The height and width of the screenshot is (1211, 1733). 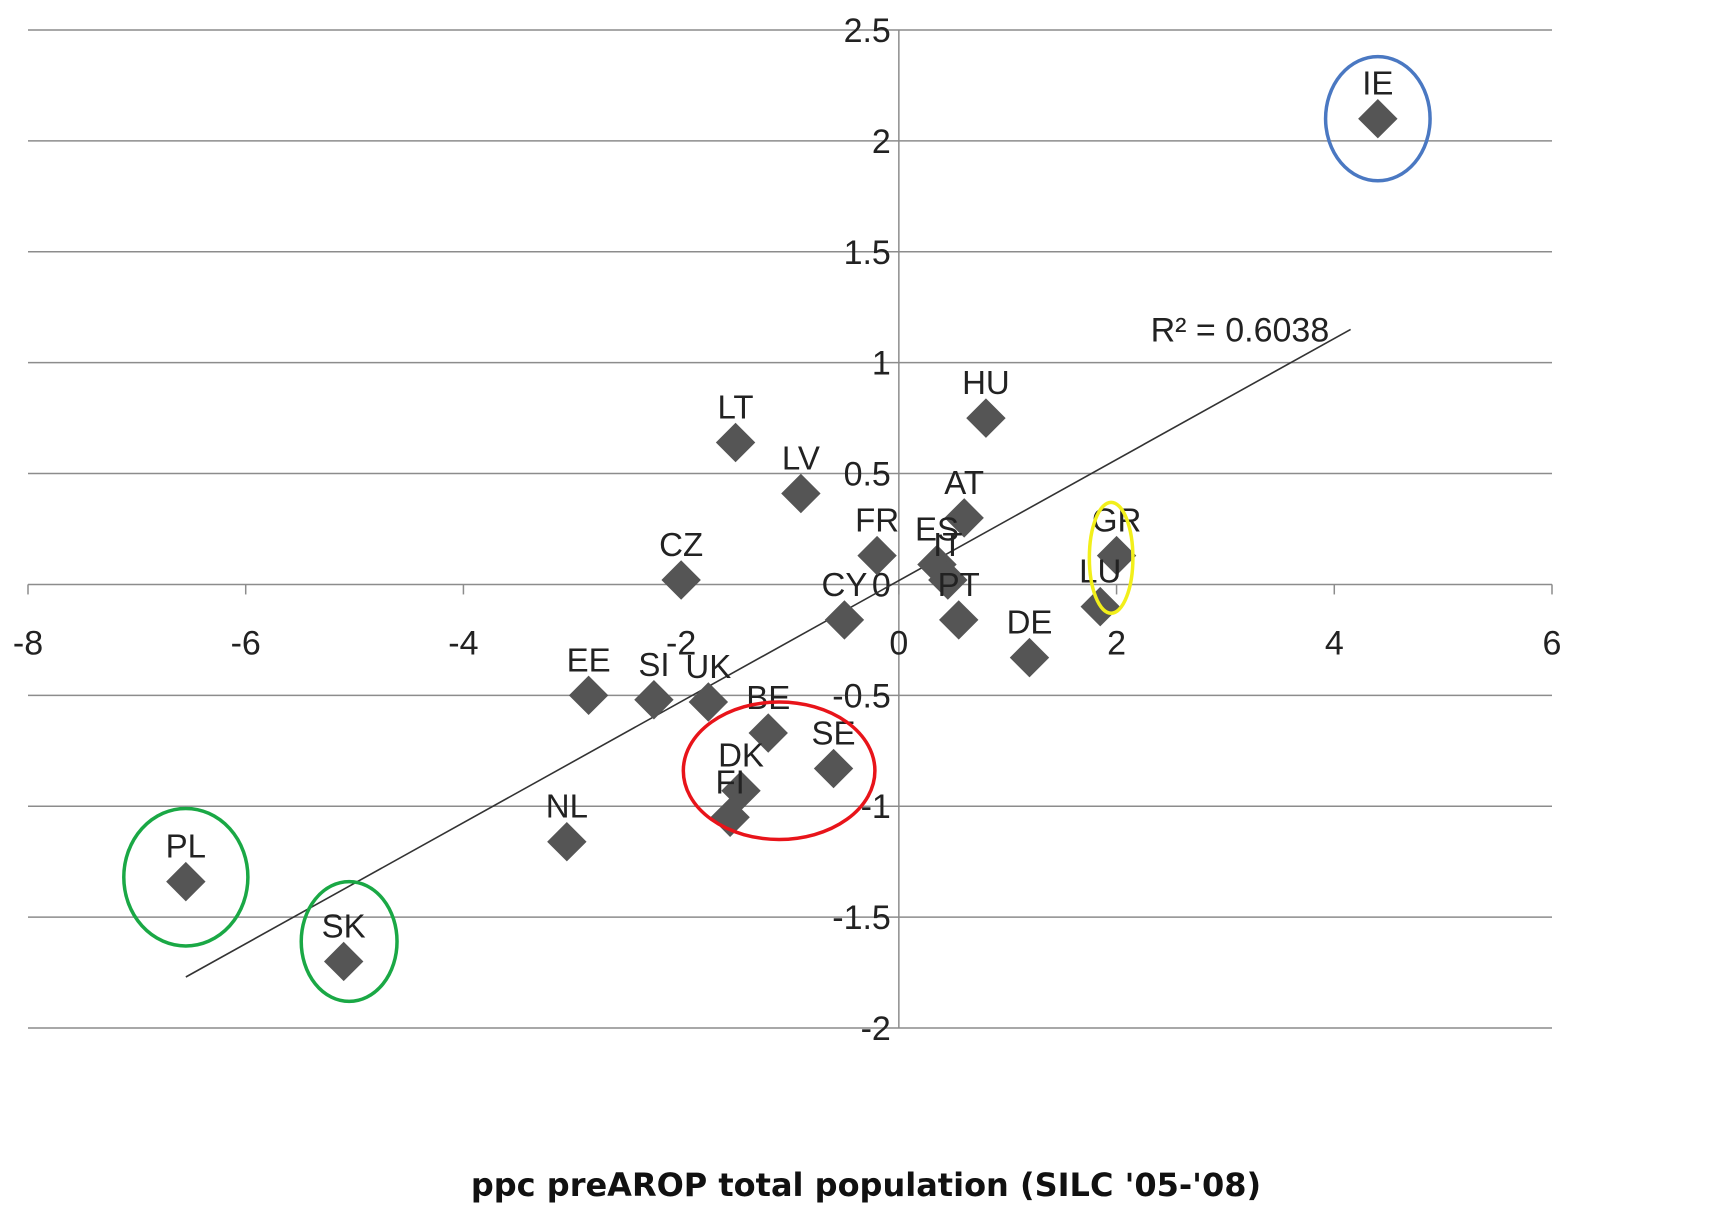 What do you see at coordinates (947, 544) in the screenshot?
I see `point-label-it: IT` at bounding box center [947, 544].